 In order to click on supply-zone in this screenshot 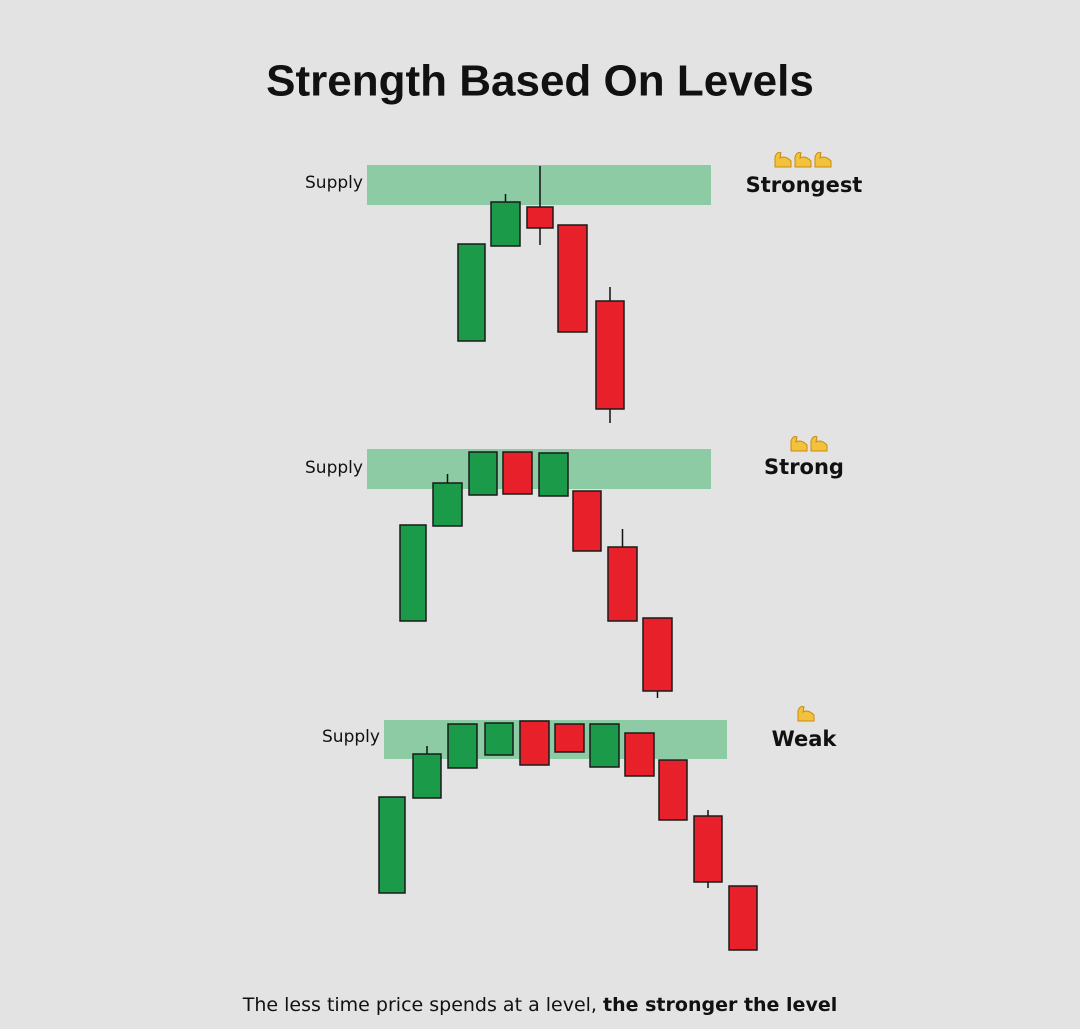, I will do `click(539, 185)`.